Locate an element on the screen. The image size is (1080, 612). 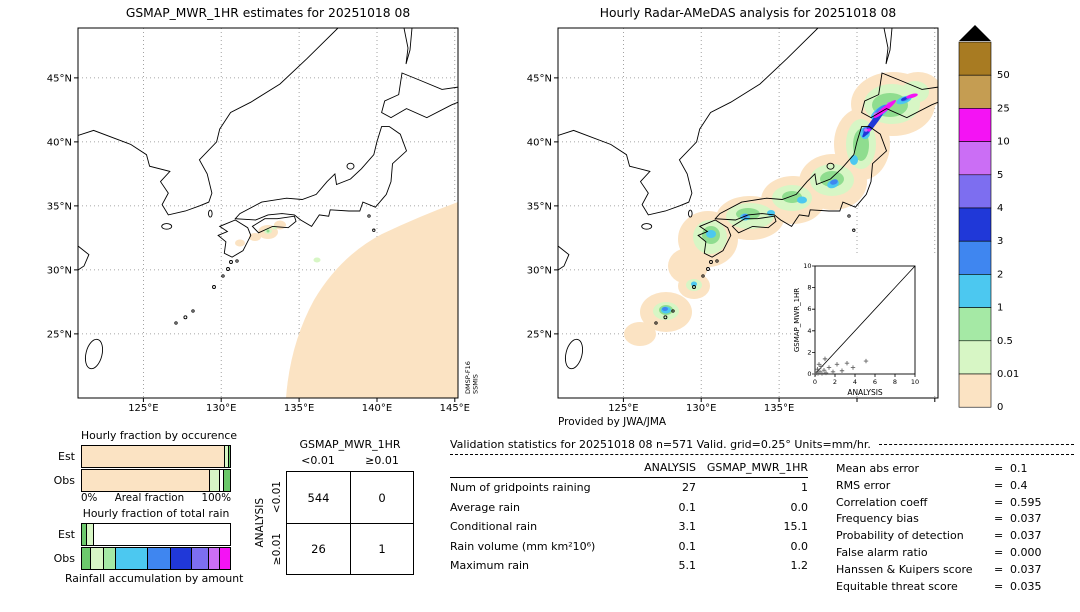
occurrence-est-row: Est is located at coordinates (138, 456).